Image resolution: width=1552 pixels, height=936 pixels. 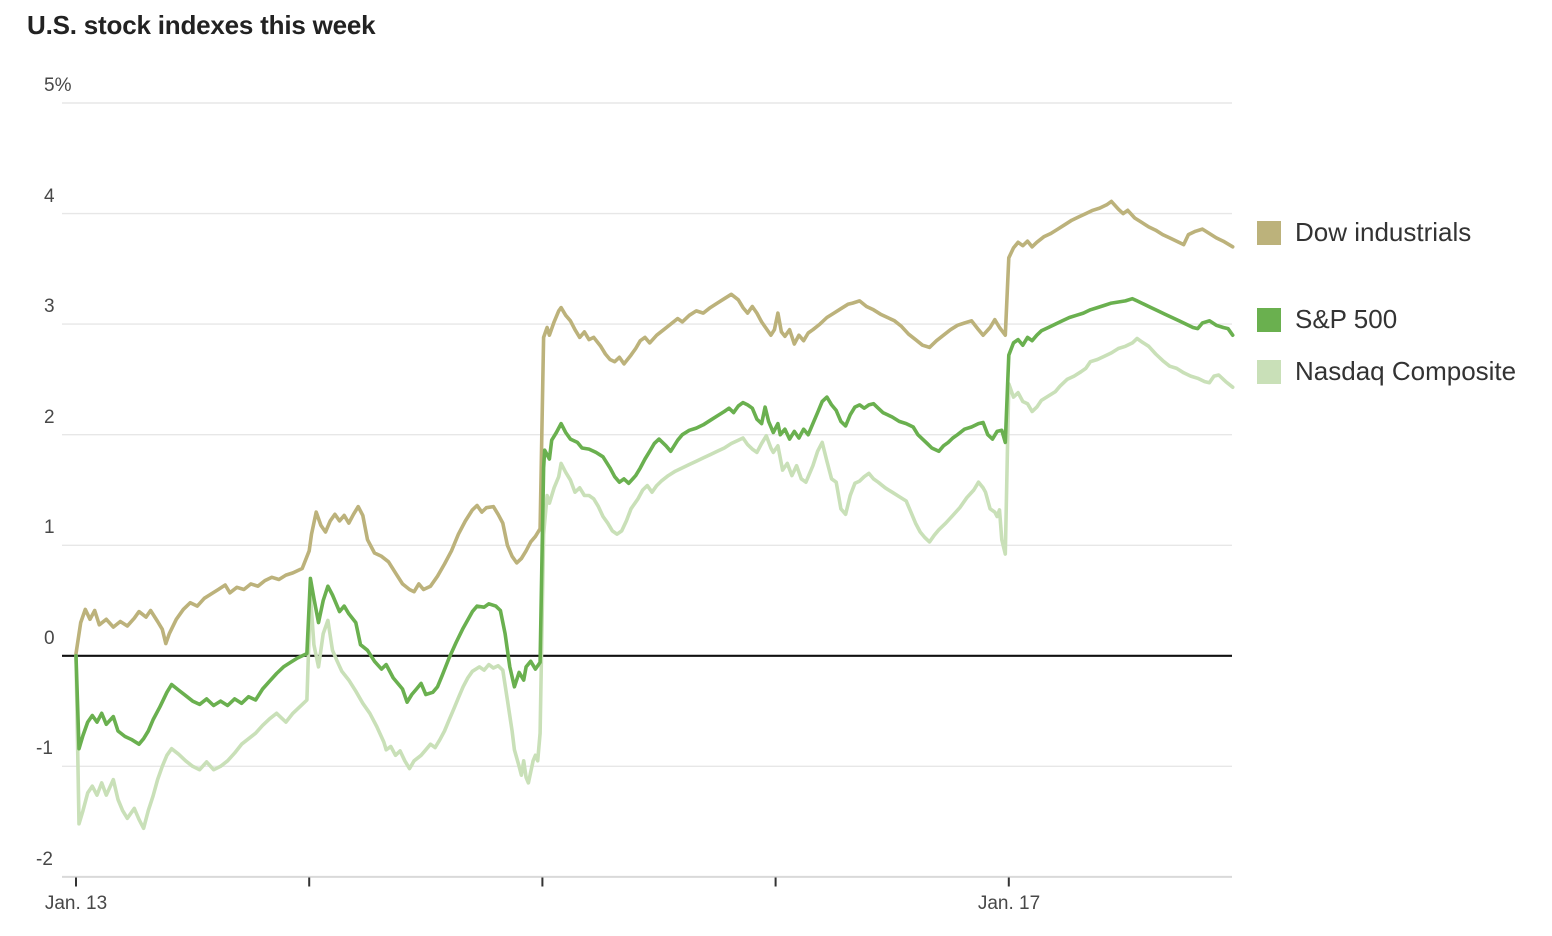 What do you see at coordinates (58, 85) in the screenshot?
I see `y-axis-label: 5%` at bounding box center [58, 85].